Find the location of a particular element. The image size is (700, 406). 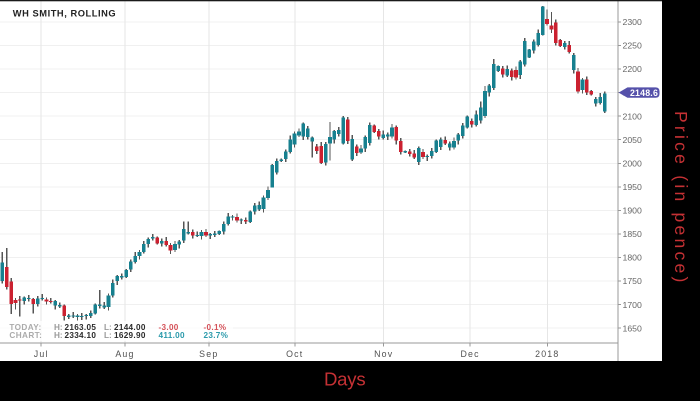

svg-text: 1900 is located at coordinates (632, 211).